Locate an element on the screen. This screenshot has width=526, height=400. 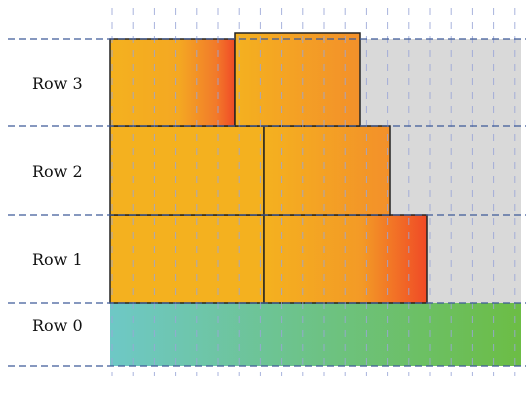
row-label-3: Row 3 is located at coordinates (57, 83).